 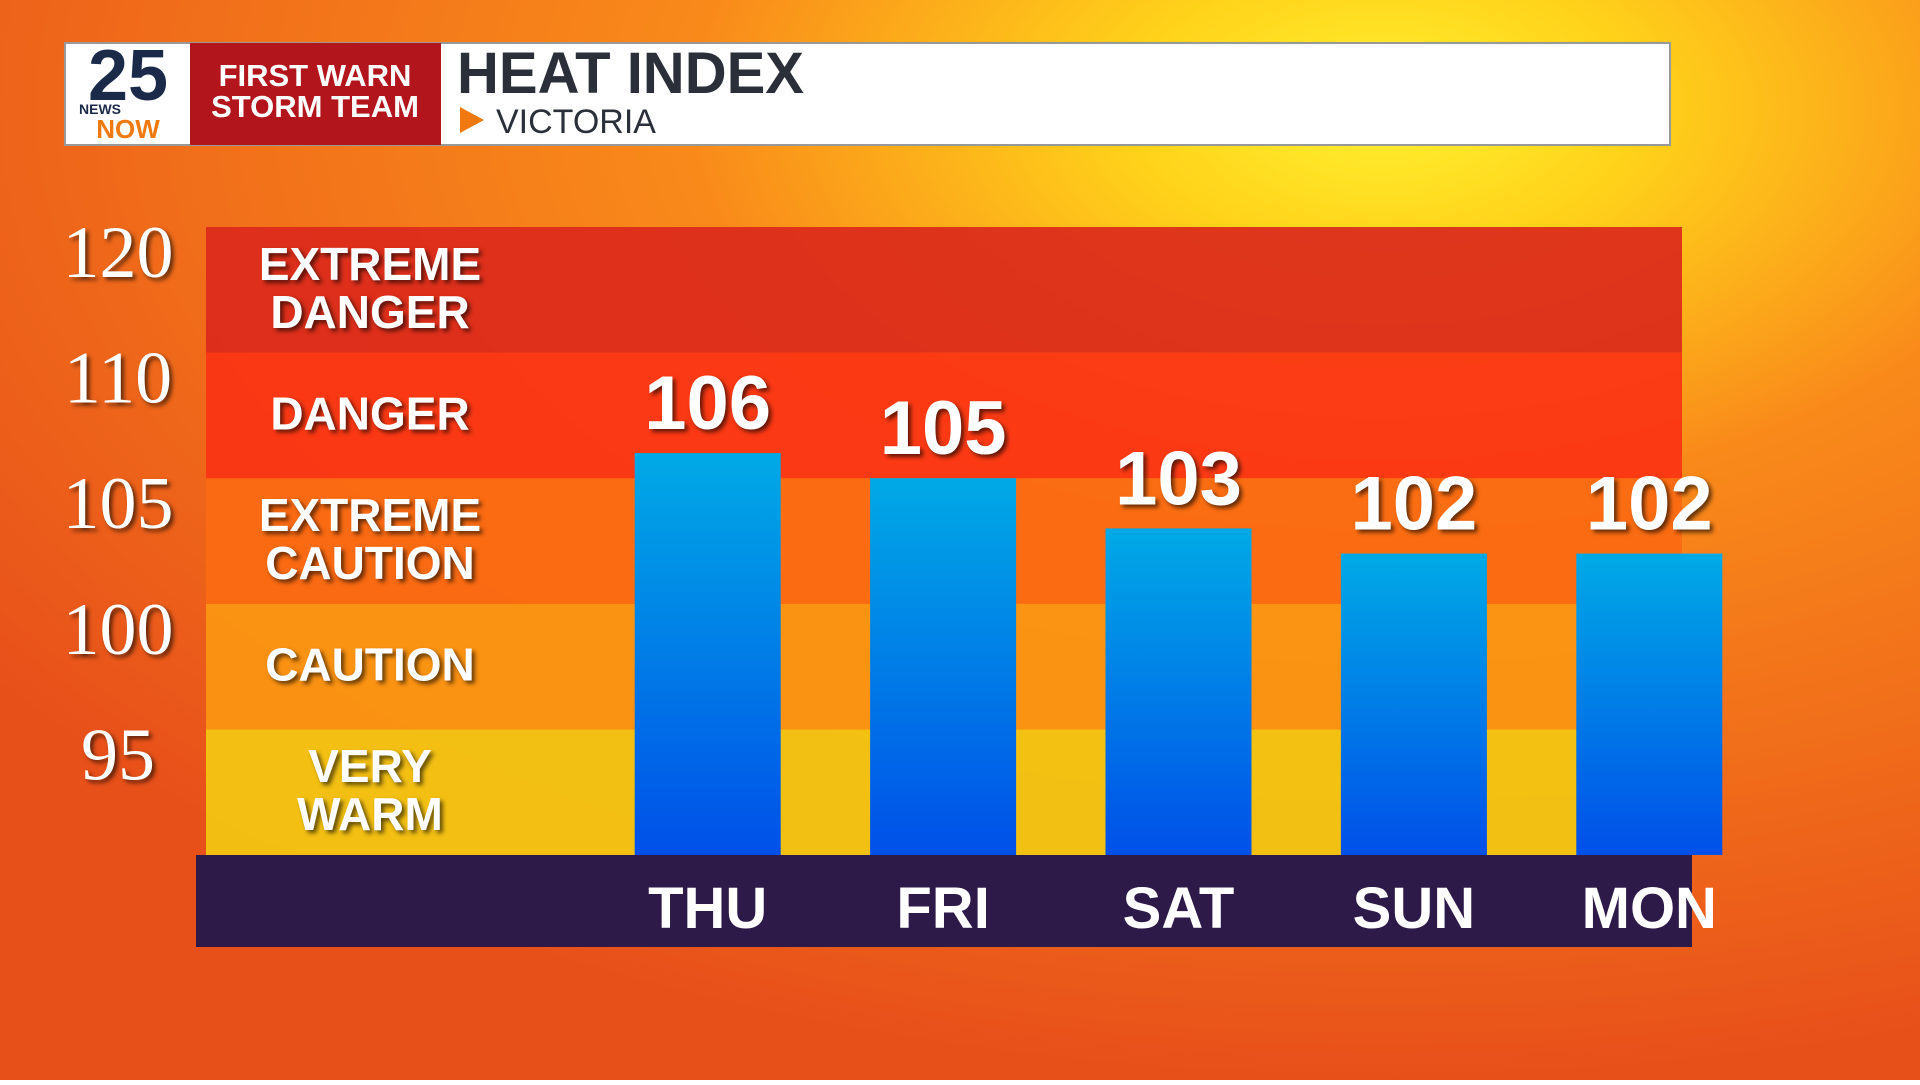 I want to click on team-box, so click(x=315, y=94).